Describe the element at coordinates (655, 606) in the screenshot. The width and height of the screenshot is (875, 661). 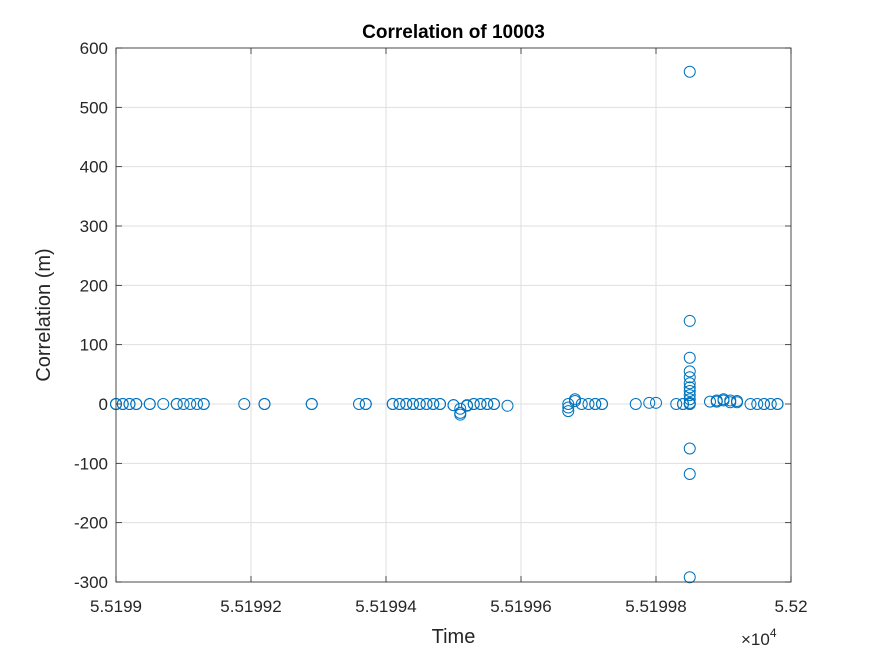
I see `x-tick-label: 5.51998` at that location.